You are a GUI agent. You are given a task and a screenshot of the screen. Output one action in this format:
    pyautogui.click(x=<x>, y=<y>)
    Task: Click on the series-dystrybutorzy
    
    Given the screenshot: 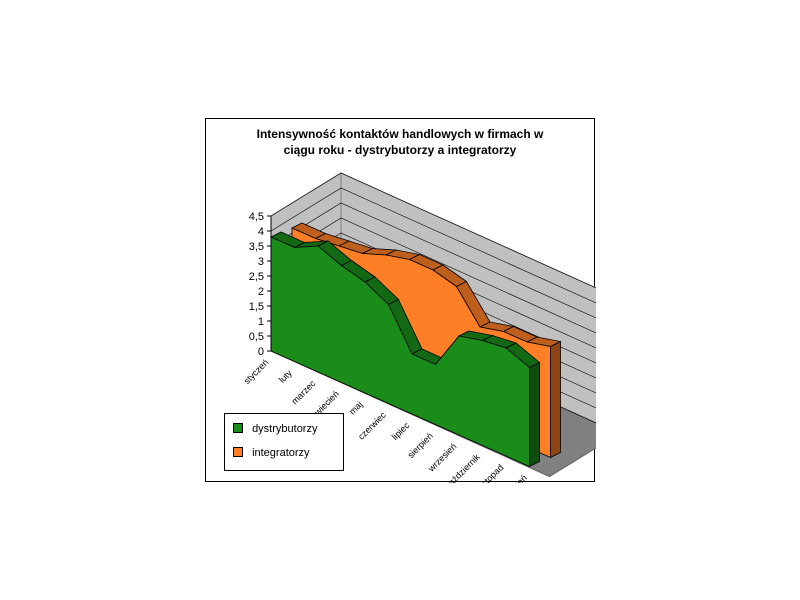 What is the action you would take?
    pyautogui.click(x=405, y=349)
    